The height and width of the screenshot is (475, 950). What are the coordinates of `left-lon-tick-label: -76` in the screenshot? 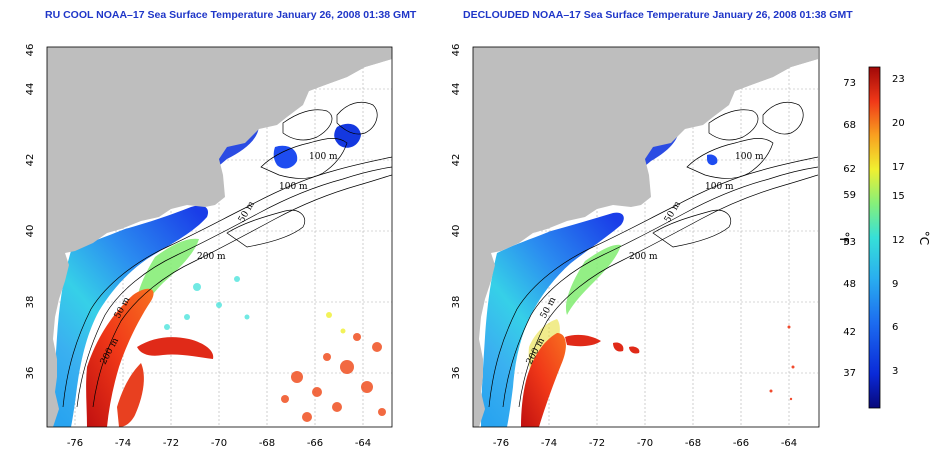 It's located at (75, 443).